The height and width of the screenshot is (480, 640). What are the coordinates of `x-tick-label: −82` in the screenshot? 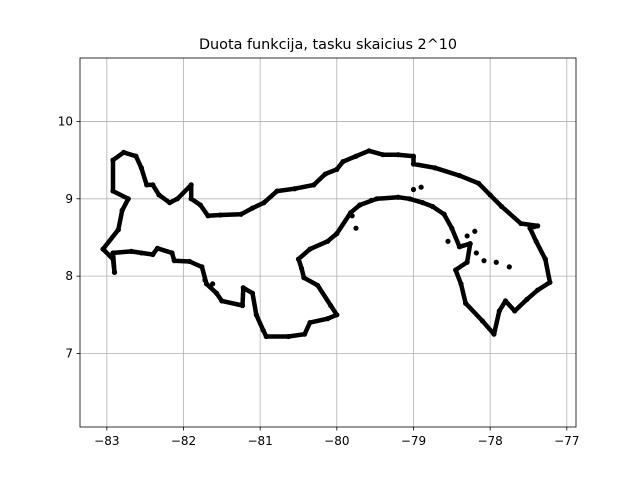 It's located at (183, 441).